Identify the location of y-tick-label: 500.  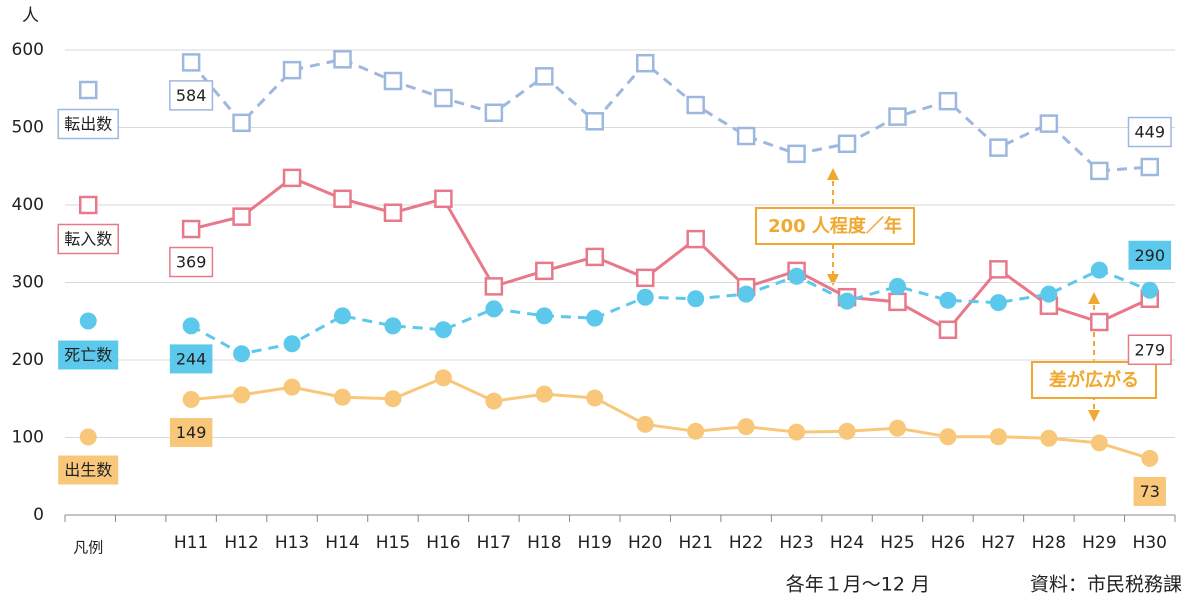
(28, 128).